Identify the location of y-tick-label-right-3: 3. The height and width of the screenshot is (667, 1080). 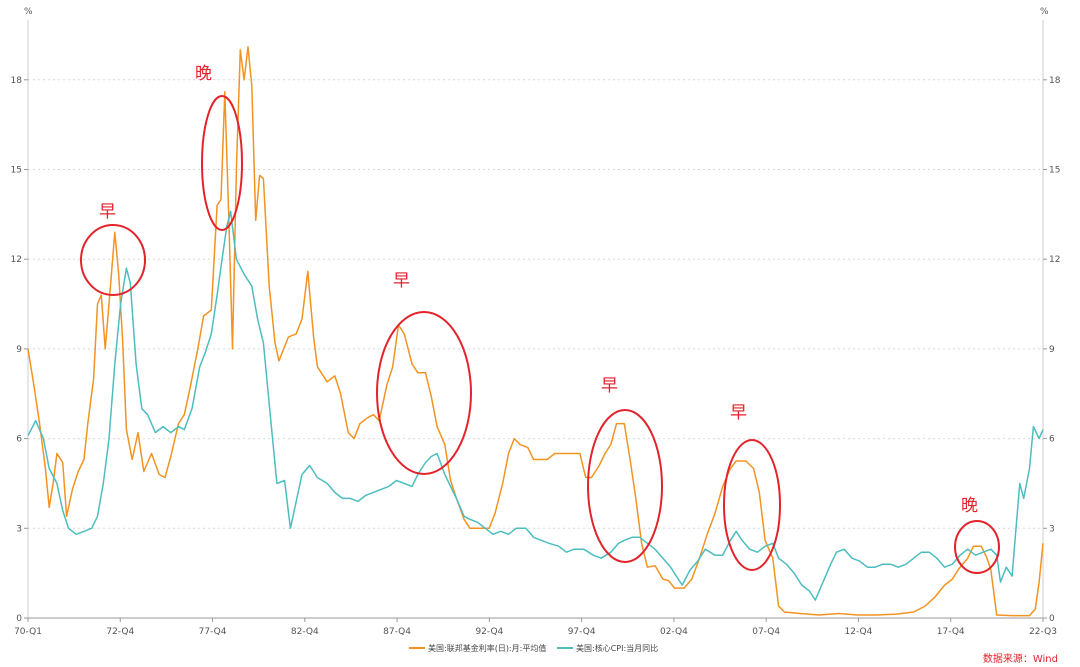
(1052, 529).